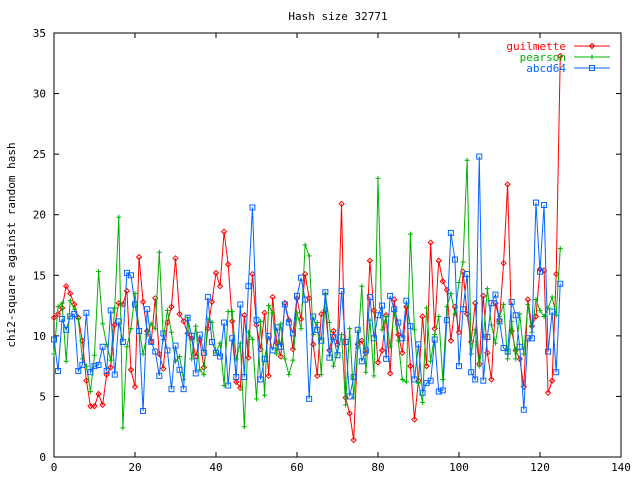  Describe the element at coordinates (39, 33) in the screenshot. I see `y-tick-label: 35` at that location.